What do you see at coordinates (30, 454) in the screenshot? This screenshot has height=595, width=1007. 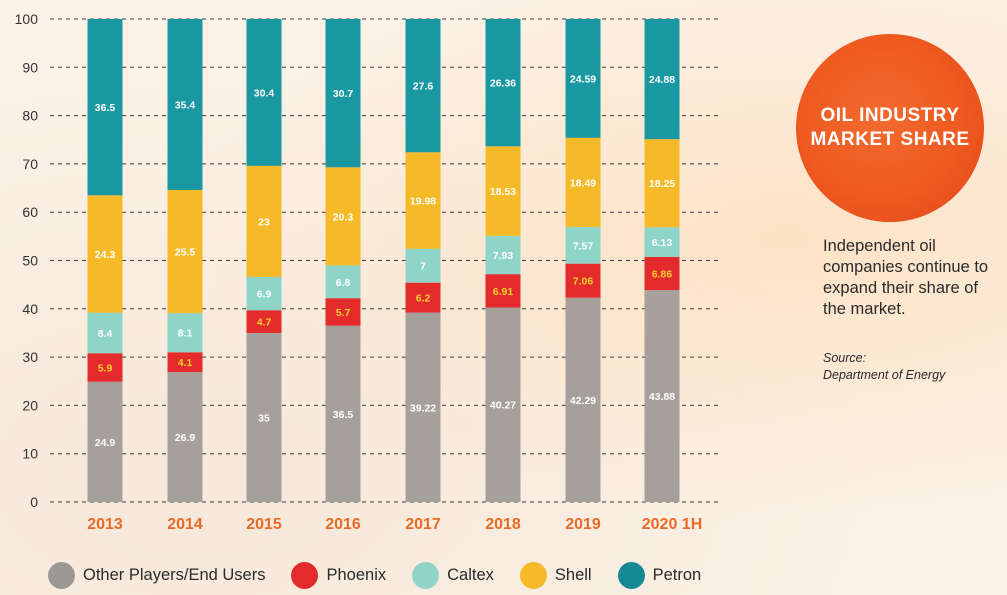 I see `y-tick-label: 10` at bounding box center [30, 454].